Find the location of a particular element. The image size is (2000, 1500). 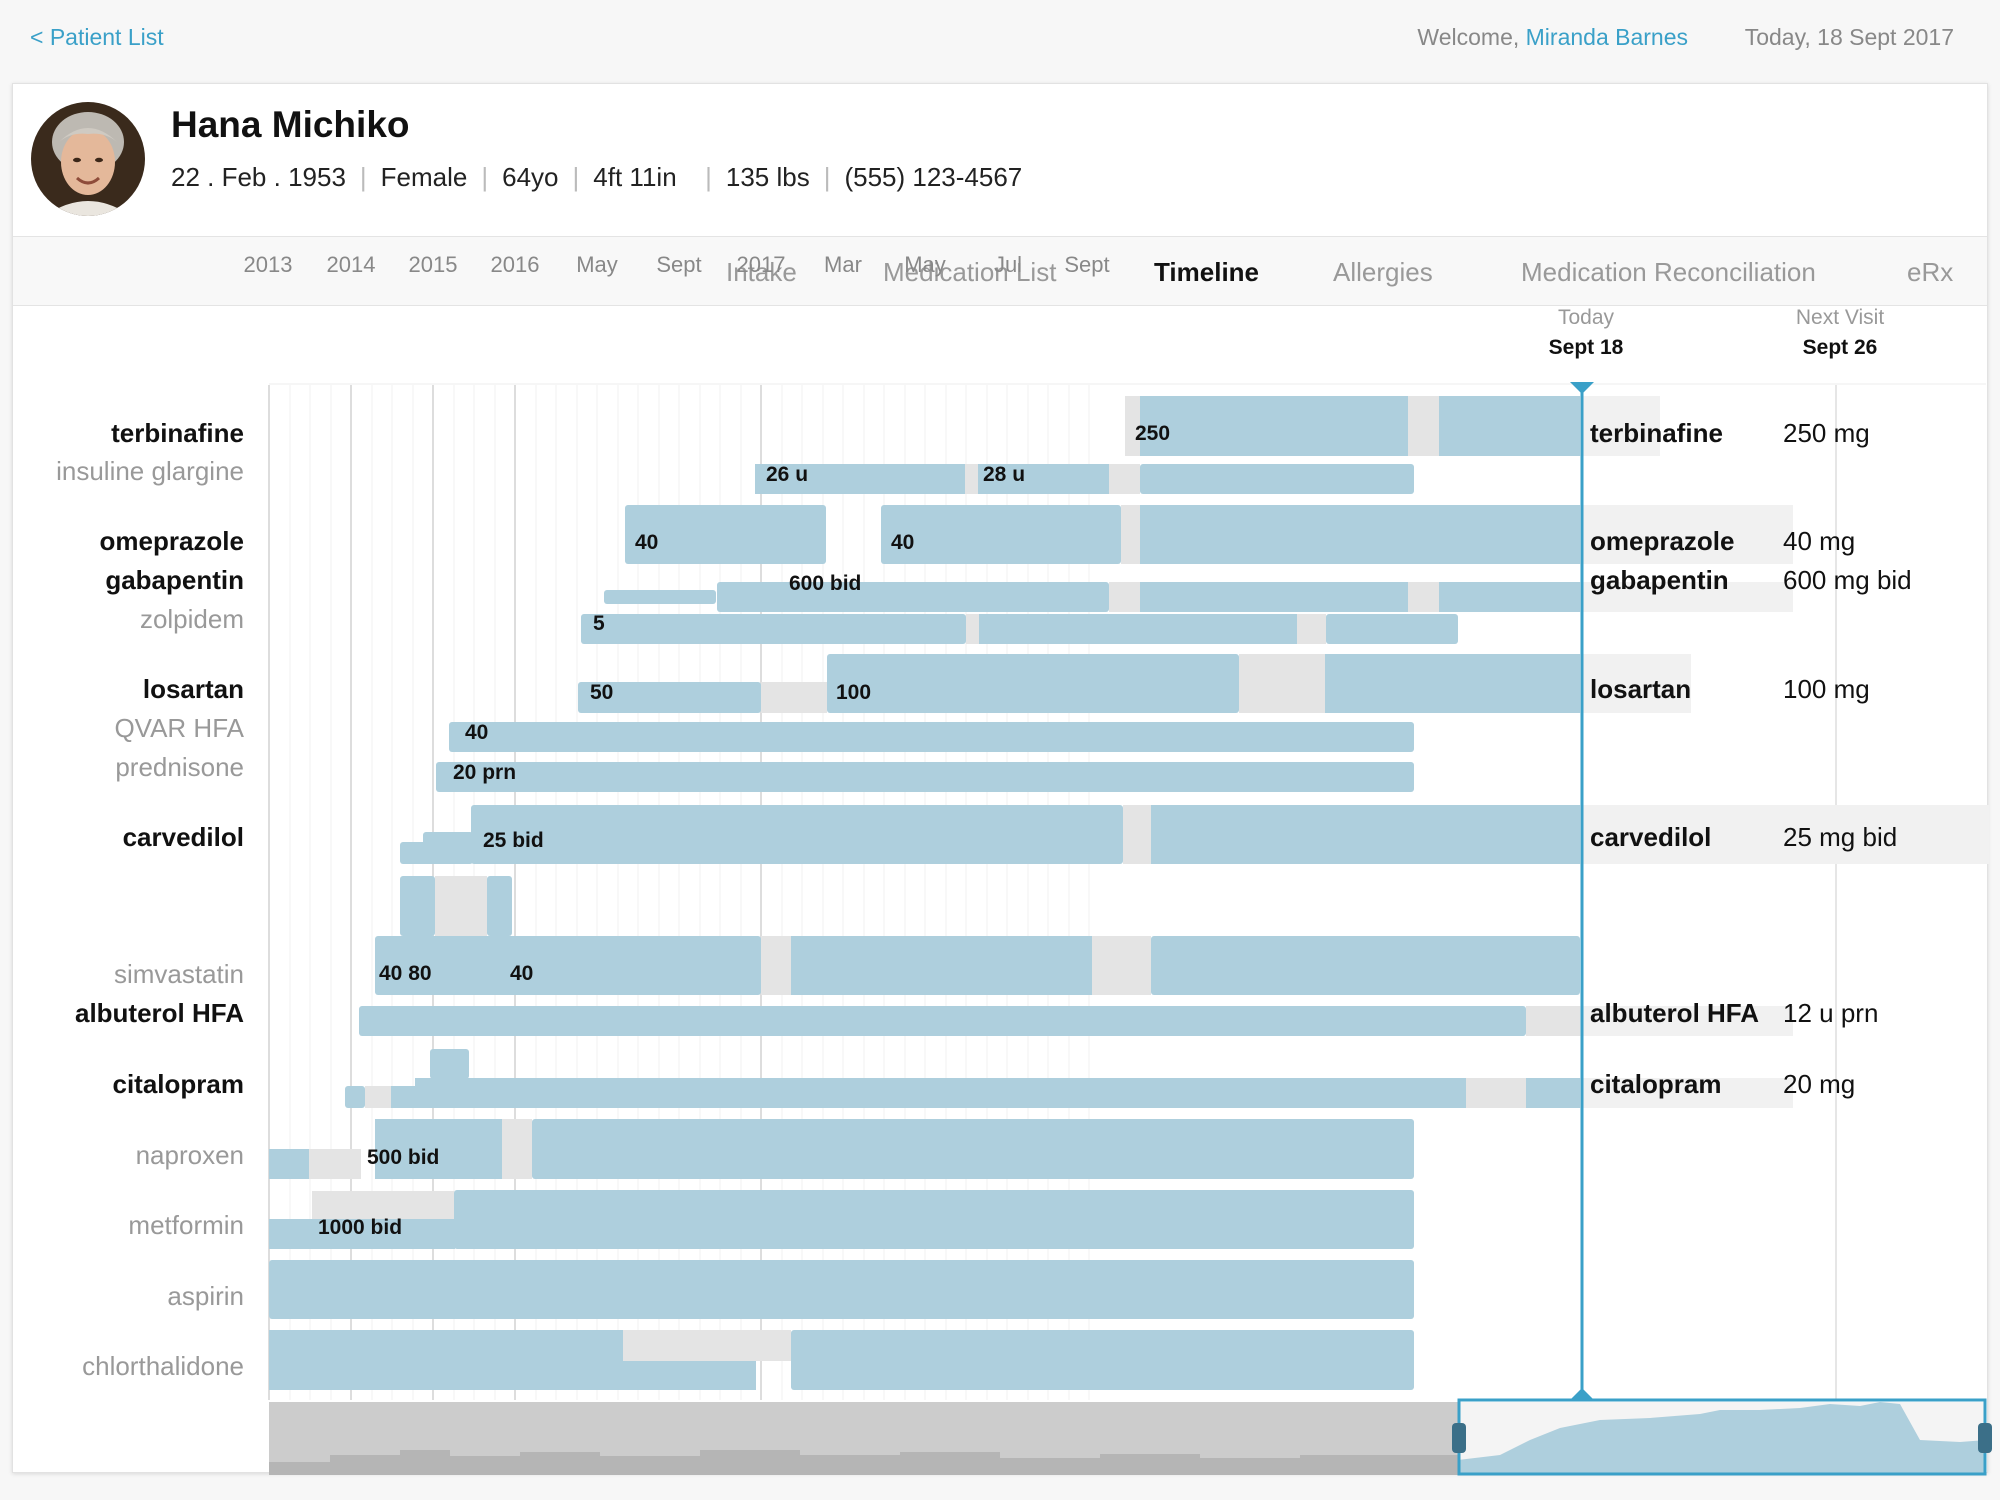

bar-chlorthalidone-b is located at coordinates (689, 1375).